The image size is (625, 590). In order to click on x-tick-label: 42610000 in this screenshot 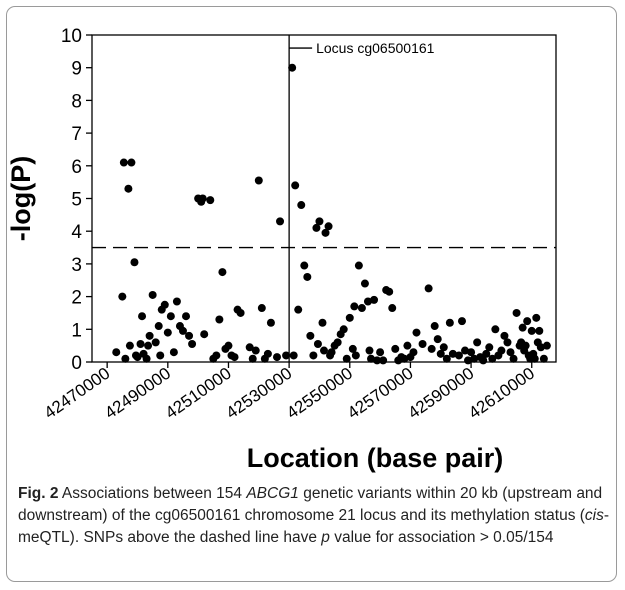, I will do `click(501, 393)`.